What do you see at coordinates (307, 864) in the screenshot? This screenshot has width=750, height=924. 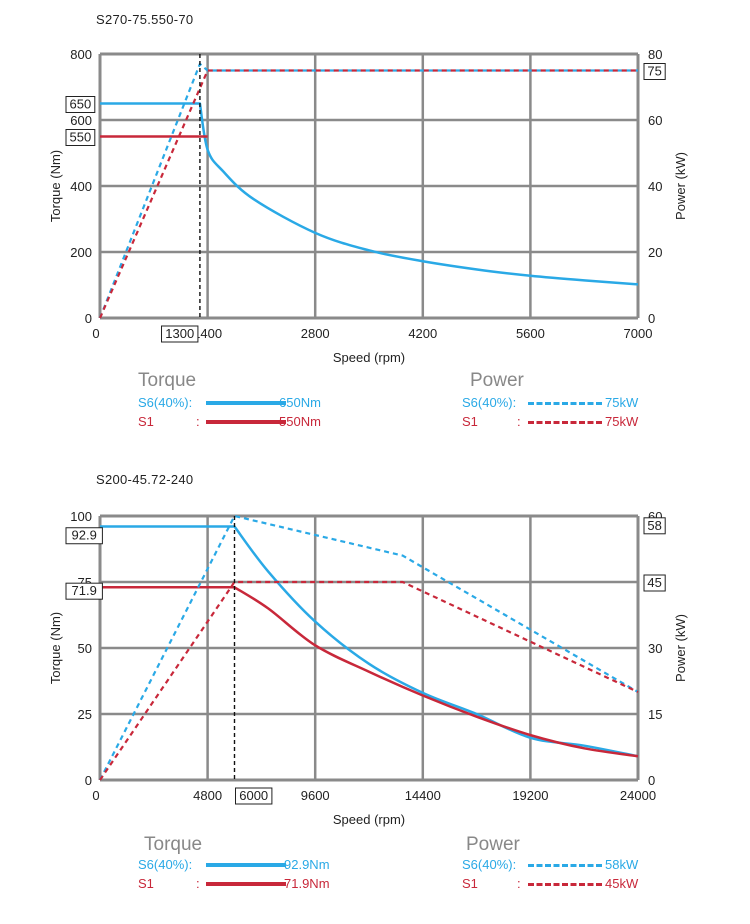 I see `legend-torque-s6-value: 92.9Nm` at bounding box center [307, 864].